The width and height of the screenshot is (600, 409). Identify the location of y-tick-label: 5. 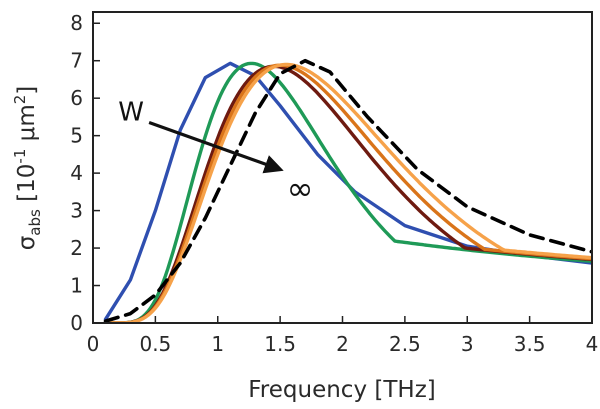
(76, 136).